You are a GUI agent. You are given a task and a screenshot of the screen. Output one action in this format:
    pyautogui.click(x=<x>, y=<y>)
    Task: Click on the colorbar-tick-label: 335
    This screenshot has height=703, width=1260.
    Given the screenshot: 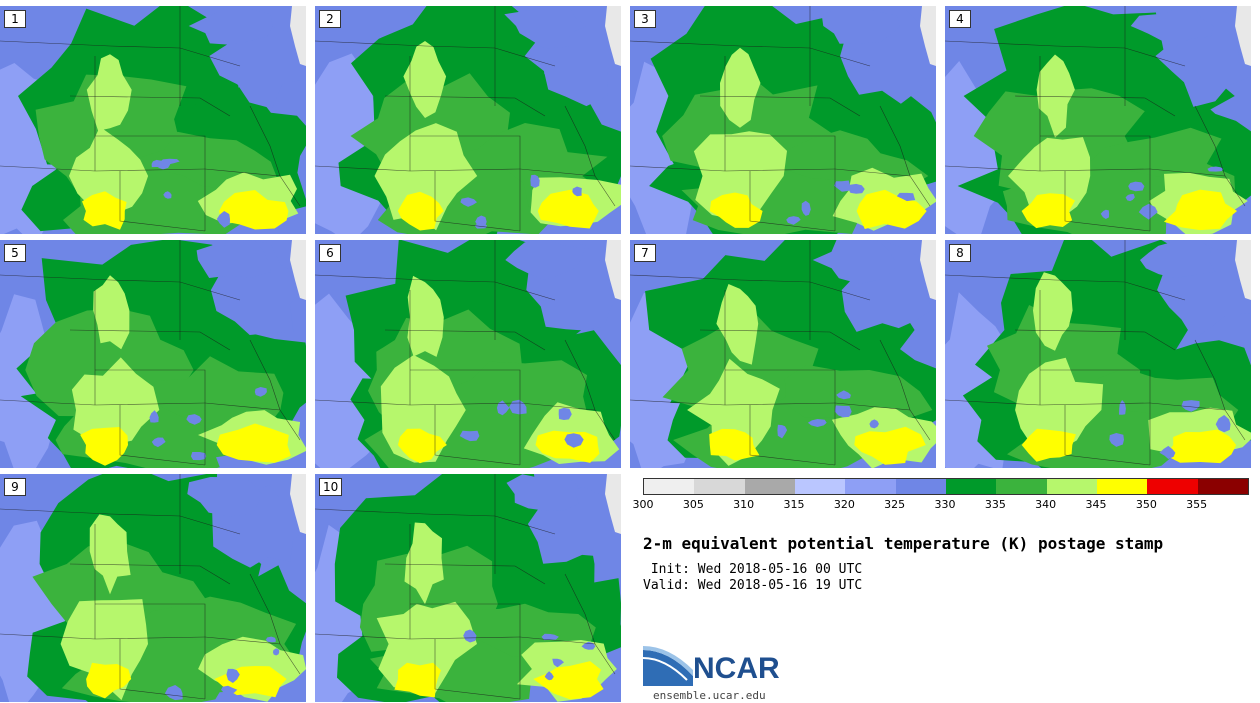 What is the action you would take?
    pyautogui.click(x=995, y=504)
    